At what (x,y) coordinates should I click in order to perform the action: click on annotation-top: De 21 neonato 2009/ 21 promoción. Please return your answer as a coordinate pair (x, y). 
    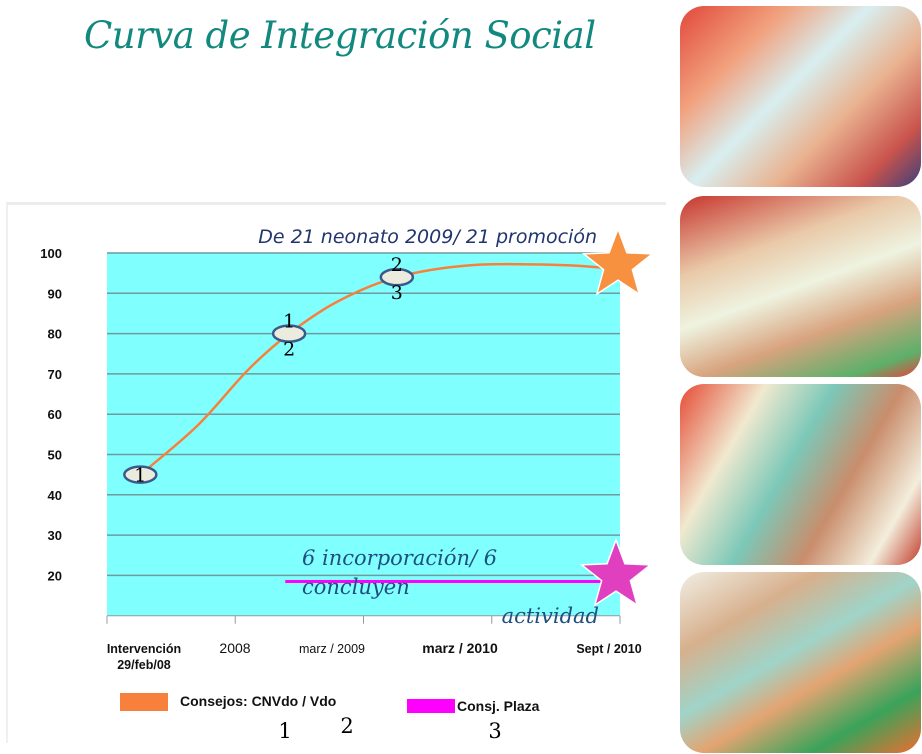
    Looking at the image, I should click on (427, 237).